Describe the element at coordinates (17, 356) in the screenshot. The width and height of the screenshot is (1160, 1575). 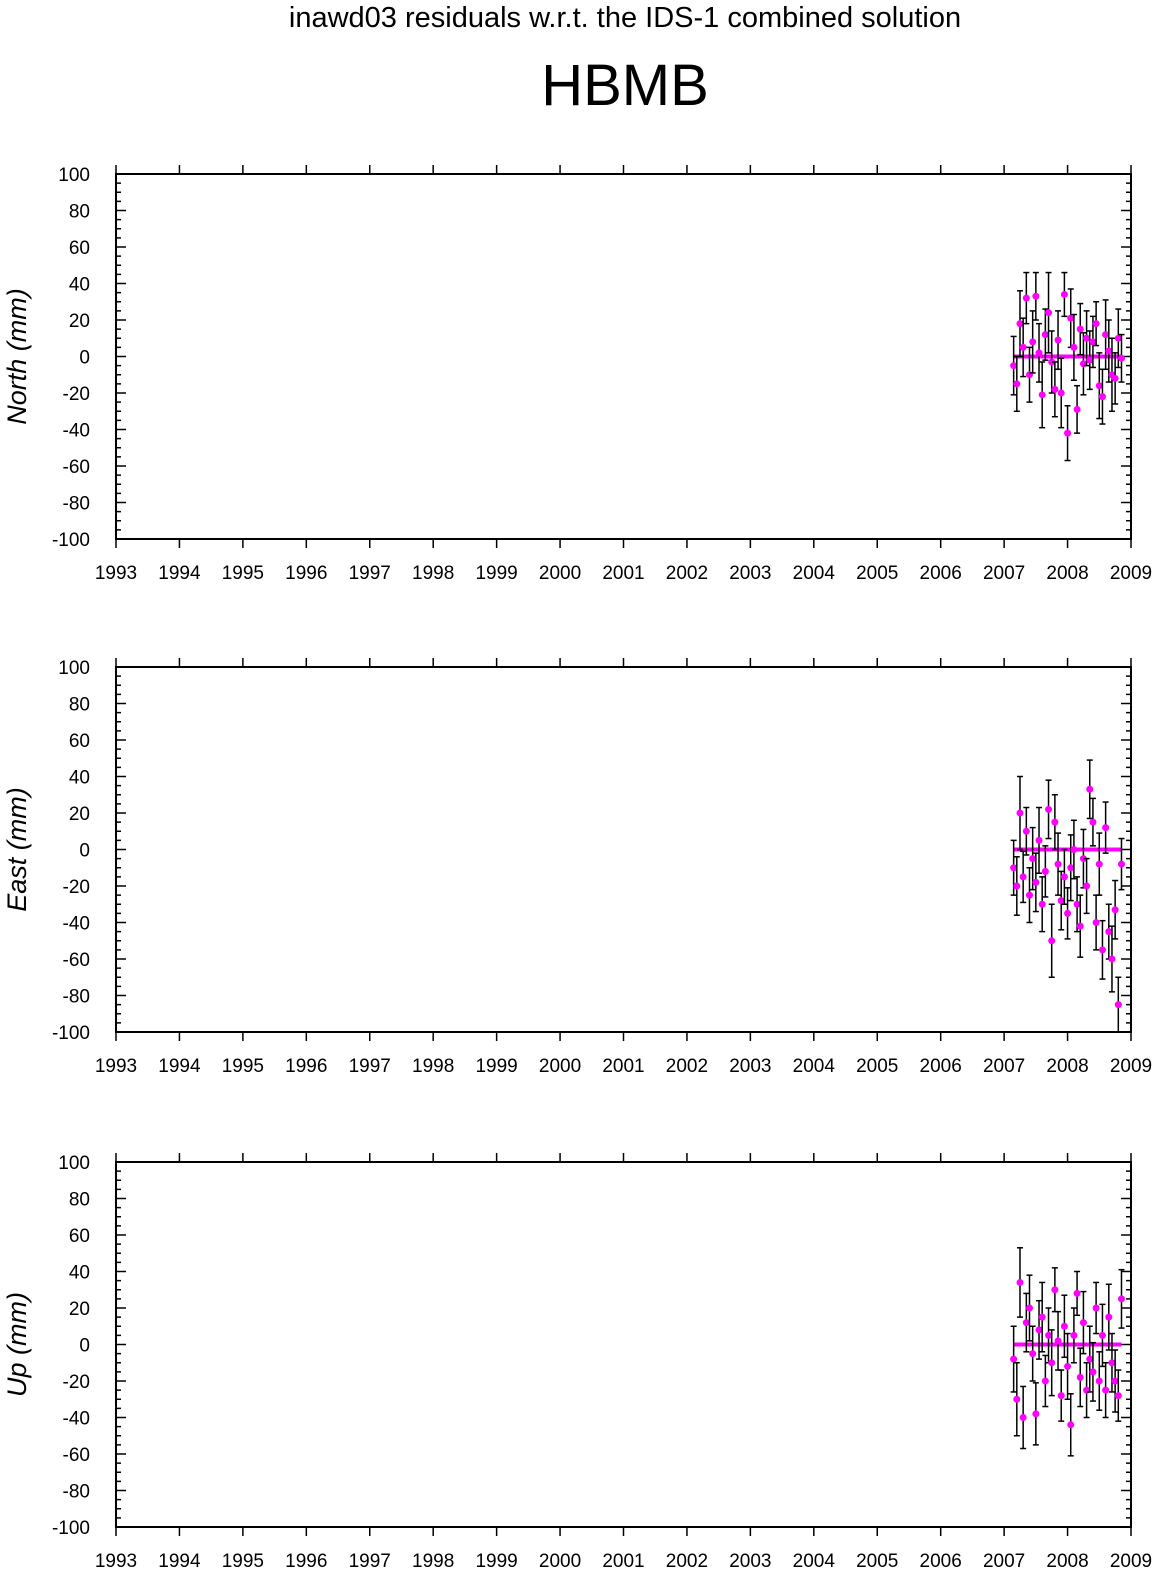
I see `y-axis-label: North (mm)` at that location.